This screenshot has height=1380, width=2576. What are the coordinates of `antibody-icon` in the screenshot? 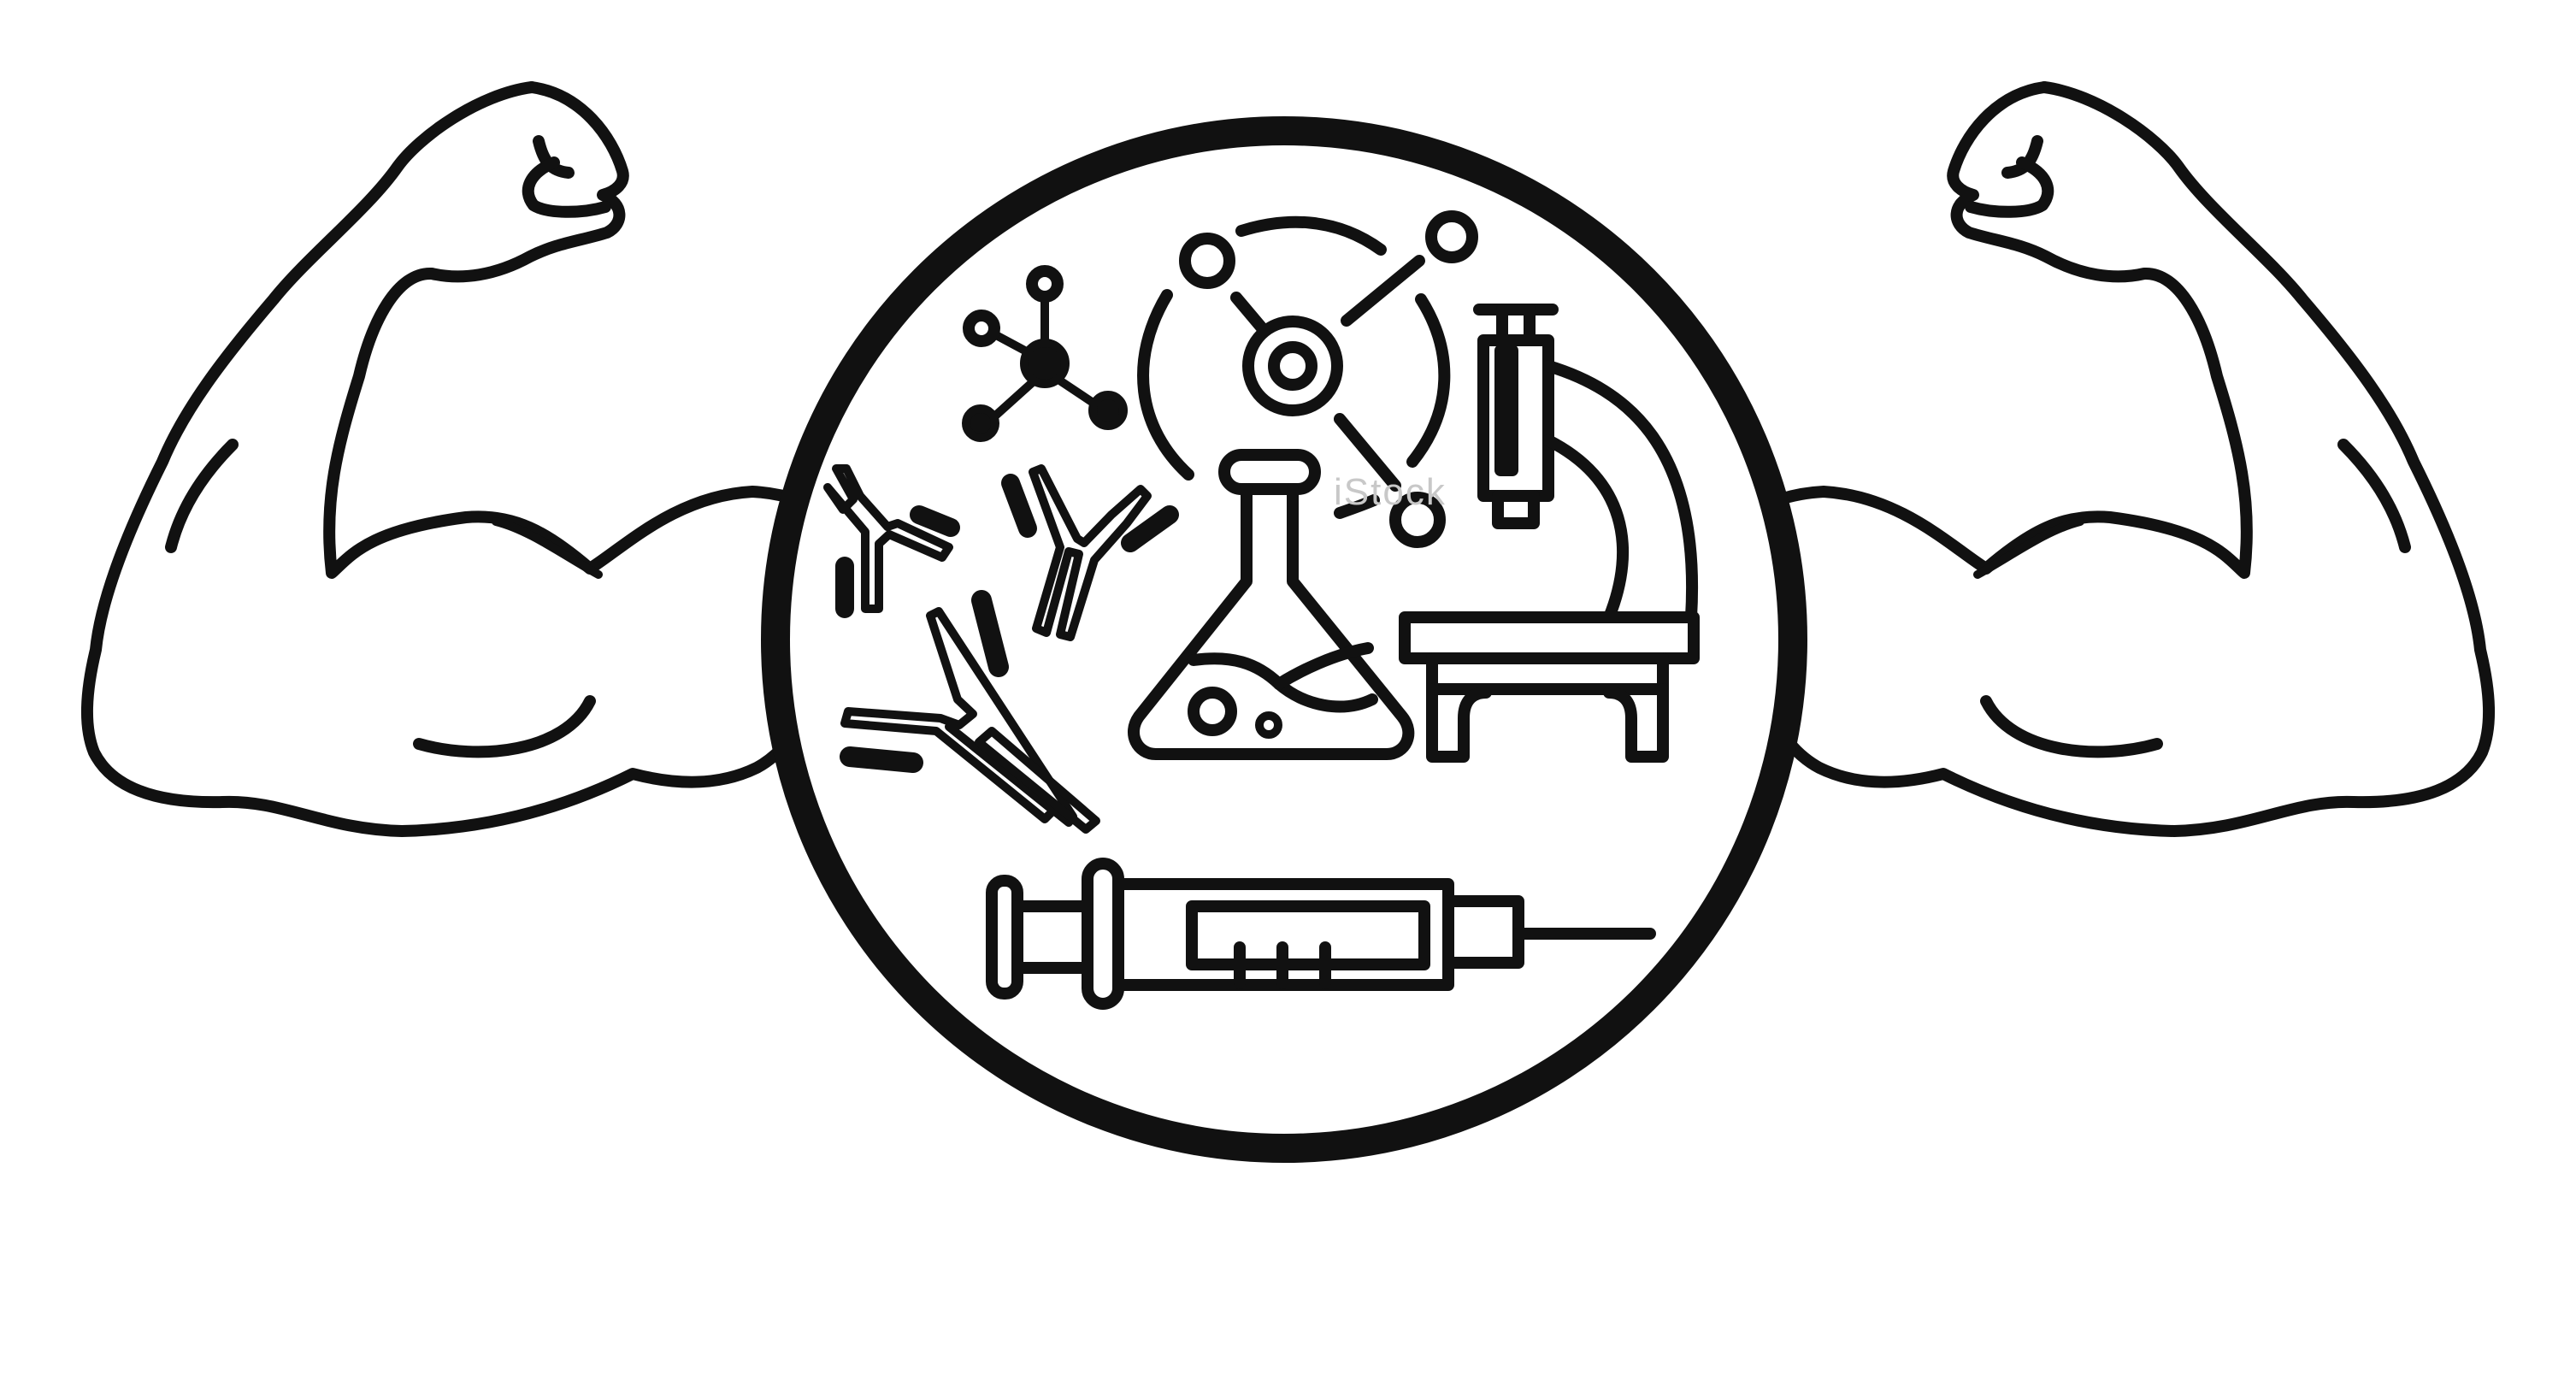 It's located at (988, 649).